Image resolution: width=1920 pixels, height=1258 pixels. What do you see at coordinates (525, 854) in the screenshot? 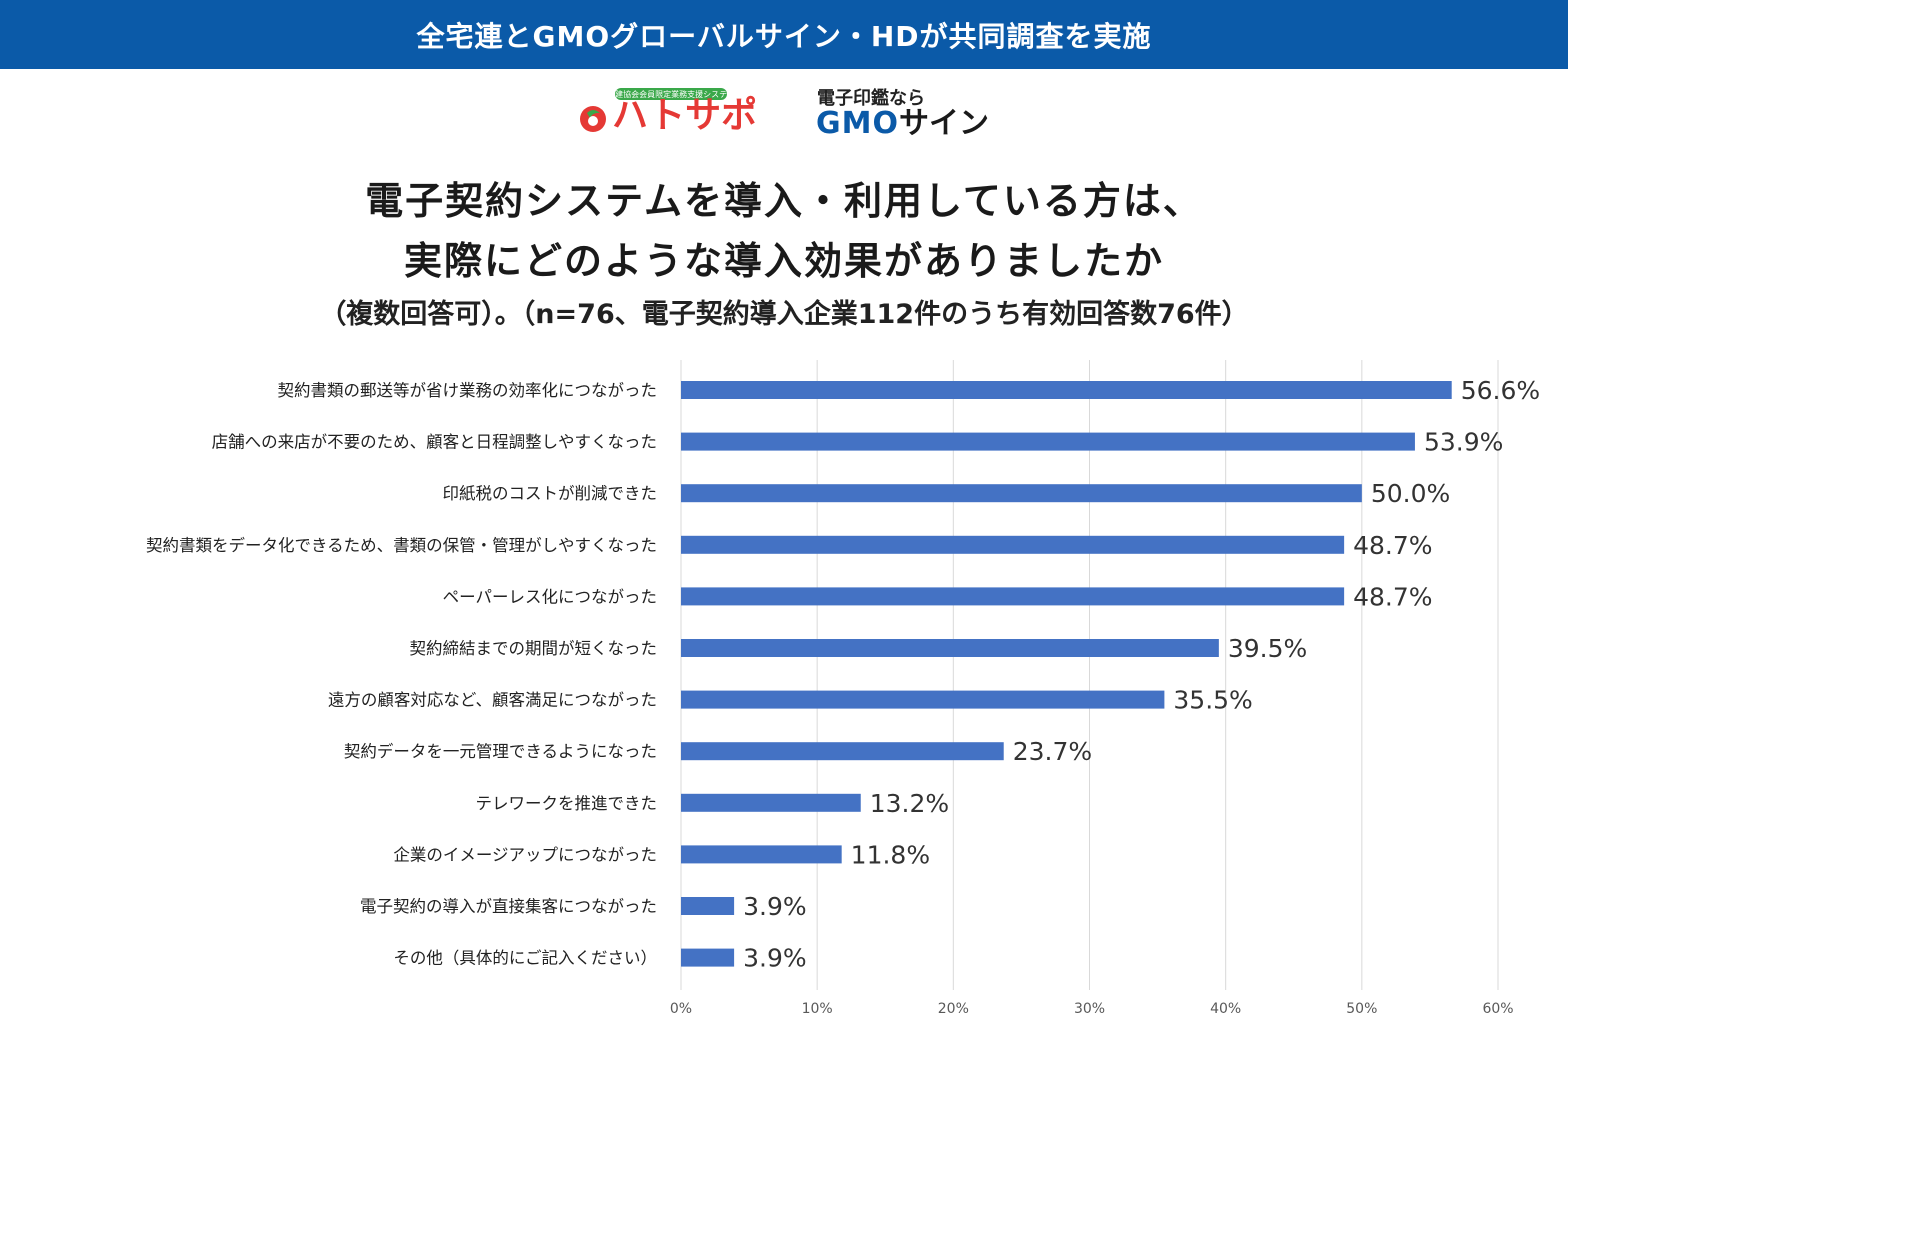
I see `category-label: 企業のイメージアップにつながった` at bounding box center [525, 854].